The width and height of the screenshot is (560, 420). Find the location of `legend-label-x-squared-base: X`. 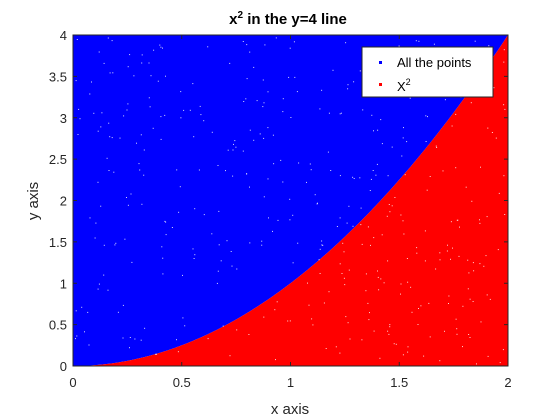

legend-label-x-squared-base: X is located at coordinates (401, 86).